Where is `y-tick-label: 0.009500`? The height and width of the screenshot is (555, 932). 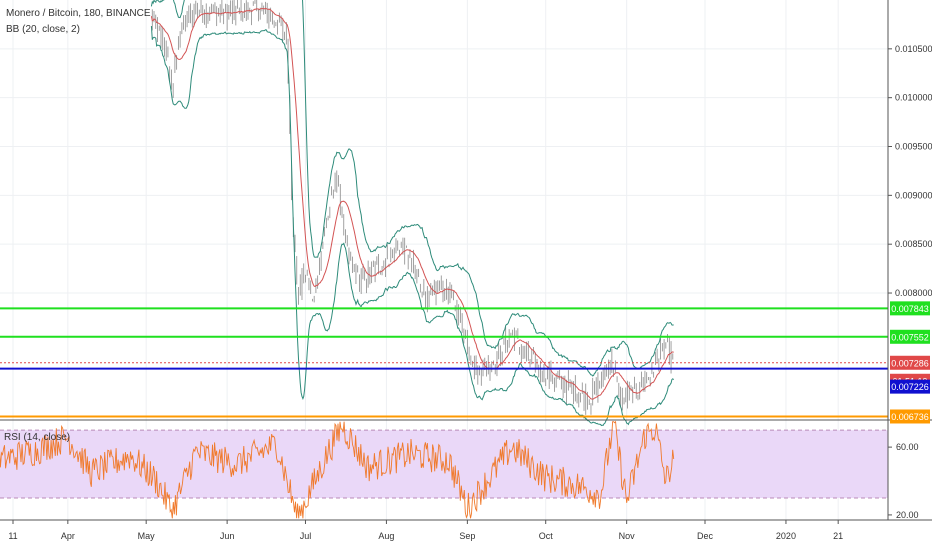
y-tick-label: 0.009500 is located at coordinates (913, 147).